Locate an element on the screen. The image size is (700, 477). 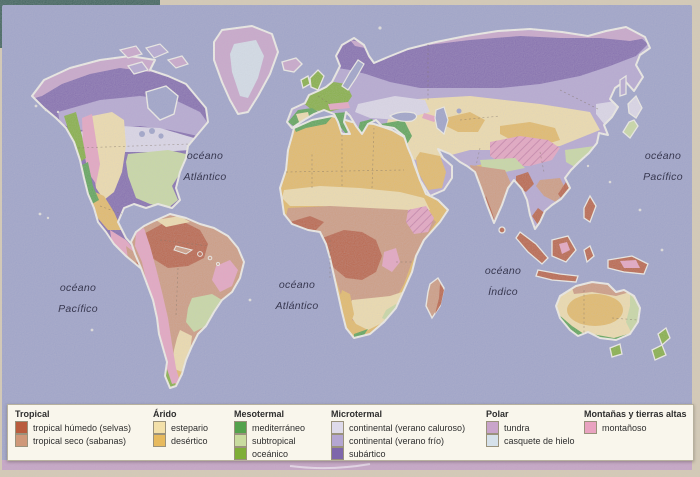
legend-item-label: oceánico is located at coordinates (270, 453).